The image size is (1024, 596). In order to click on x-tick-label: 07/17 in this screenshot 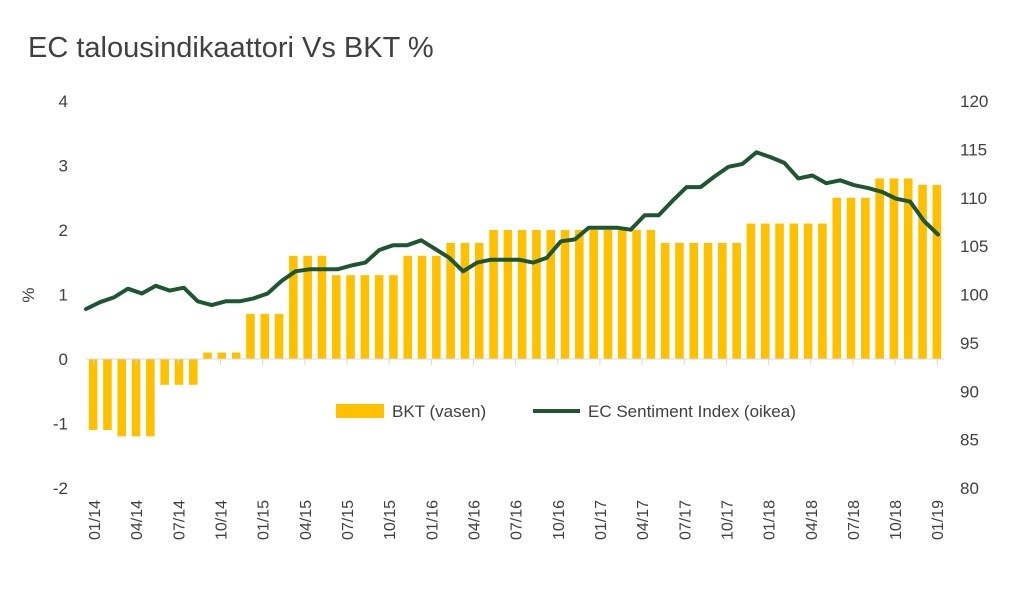, I will do `click(685, 520)`.